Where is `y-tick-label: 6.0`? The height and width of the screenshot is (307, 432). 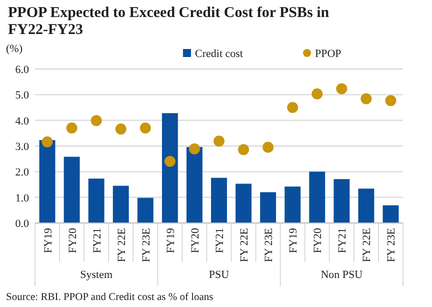
y-tick-label: 6.0 is located at coordinates (22, 70).